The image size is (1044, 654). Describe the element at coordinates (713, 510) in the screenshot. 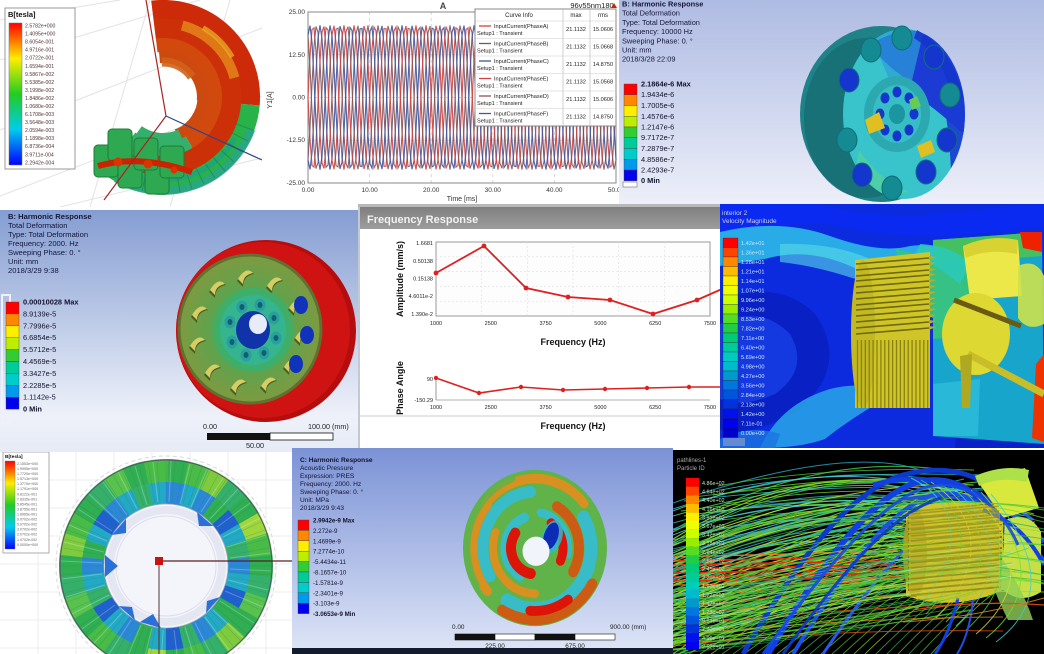

I see `svg-text: 4.16e+02` at that location.